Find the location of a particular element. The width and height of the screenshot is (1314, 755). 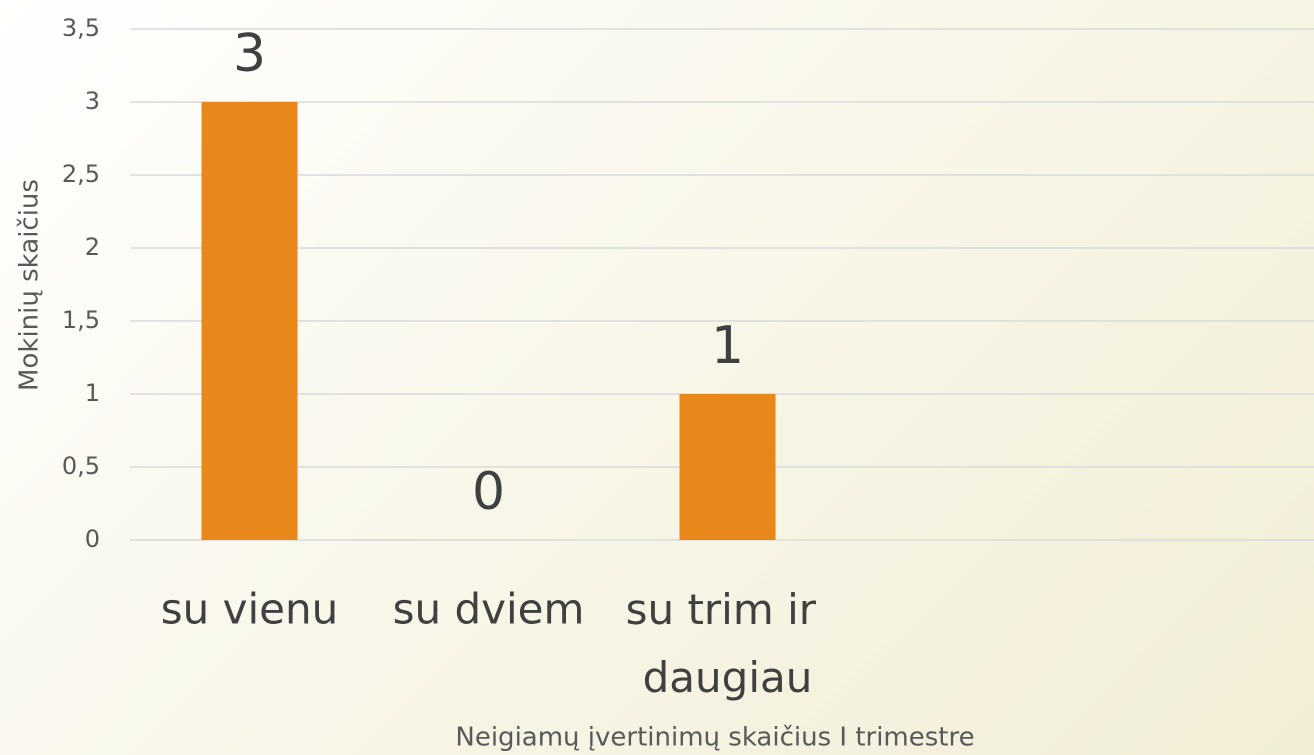

x-tick-label: su trim ir daugiau is located at coordinates (728, 643).